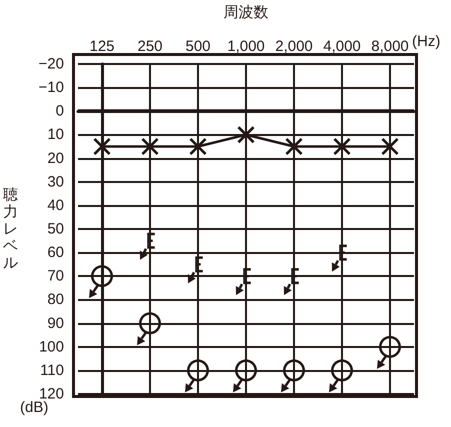  I want to click on y-tick-label: 90, so click(55, 323).